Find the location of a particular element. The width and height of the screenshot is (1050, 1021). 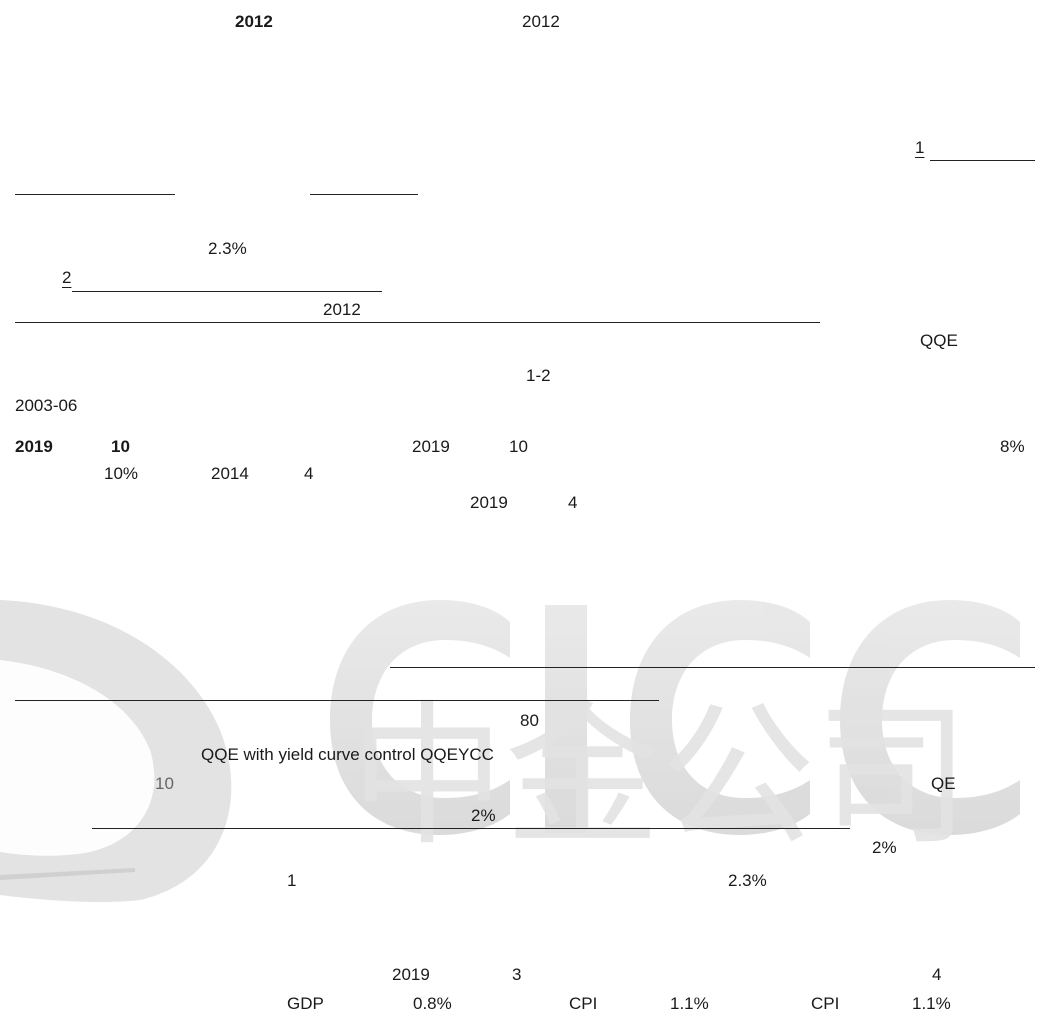

value-text: 1-2 is located at coordinates (538, 375).